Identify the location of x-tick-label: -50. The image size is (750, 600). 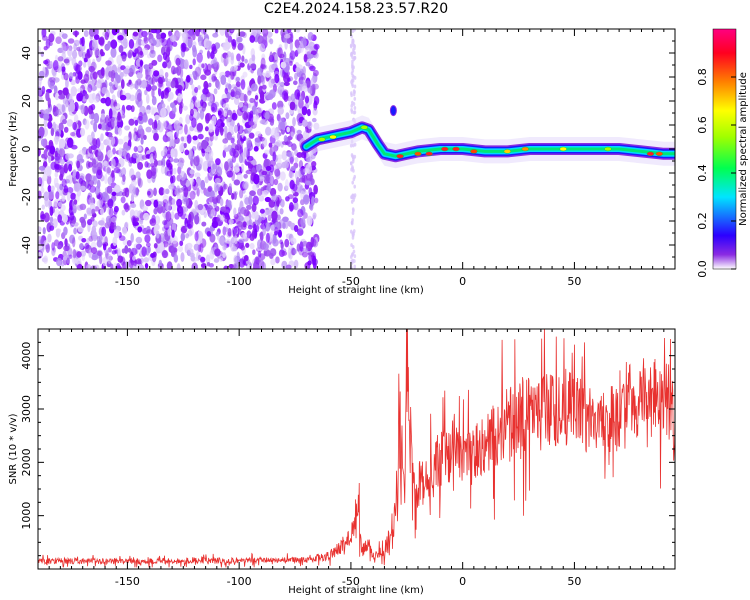
(351, 581).